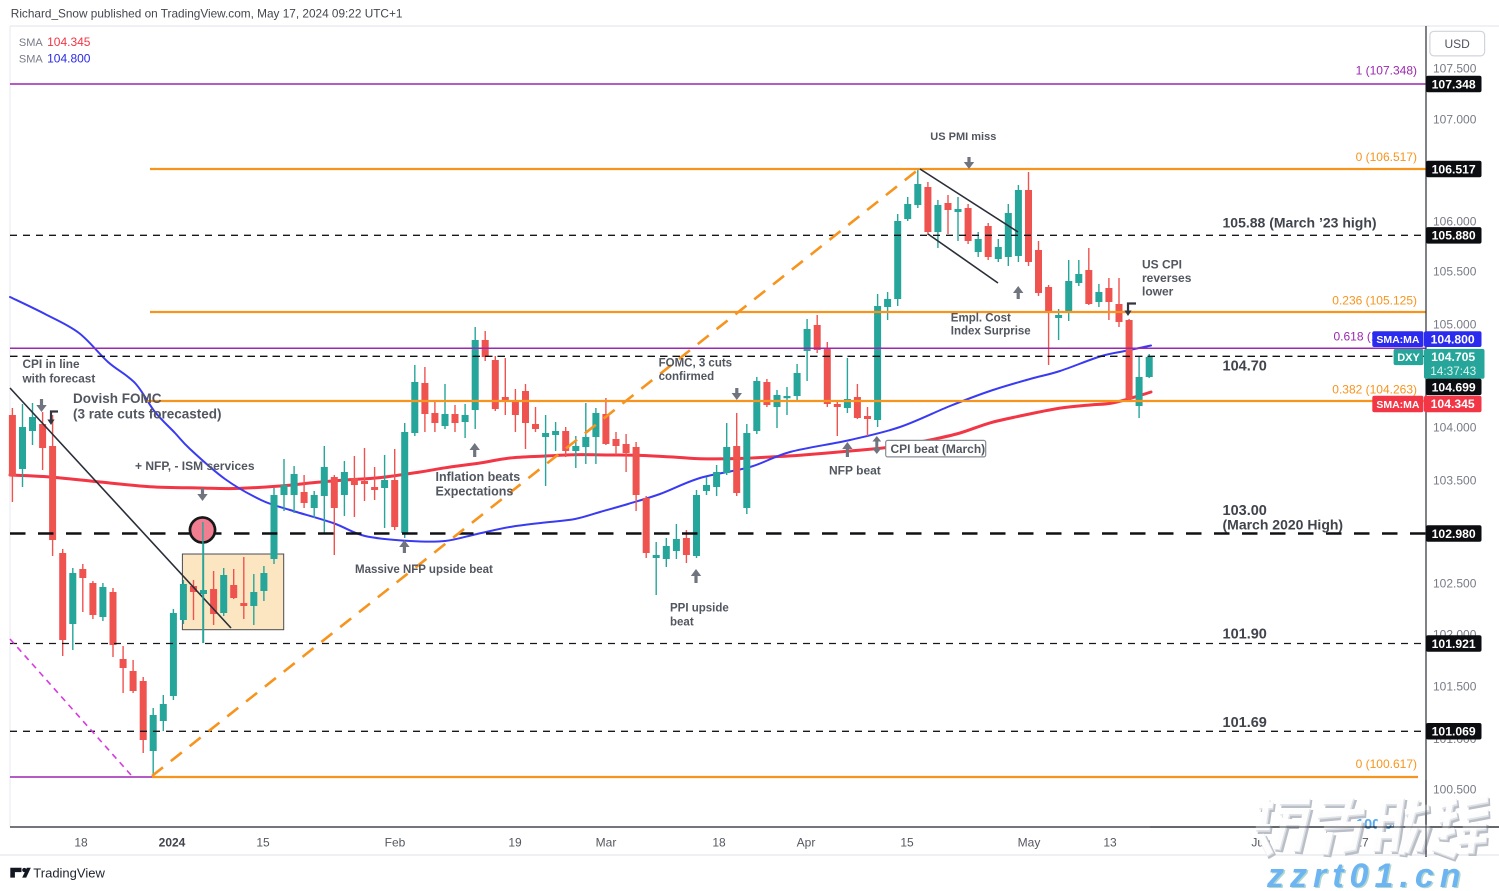  I want to click on svg-text: 0.236 (105.125), so click(1374, 301).